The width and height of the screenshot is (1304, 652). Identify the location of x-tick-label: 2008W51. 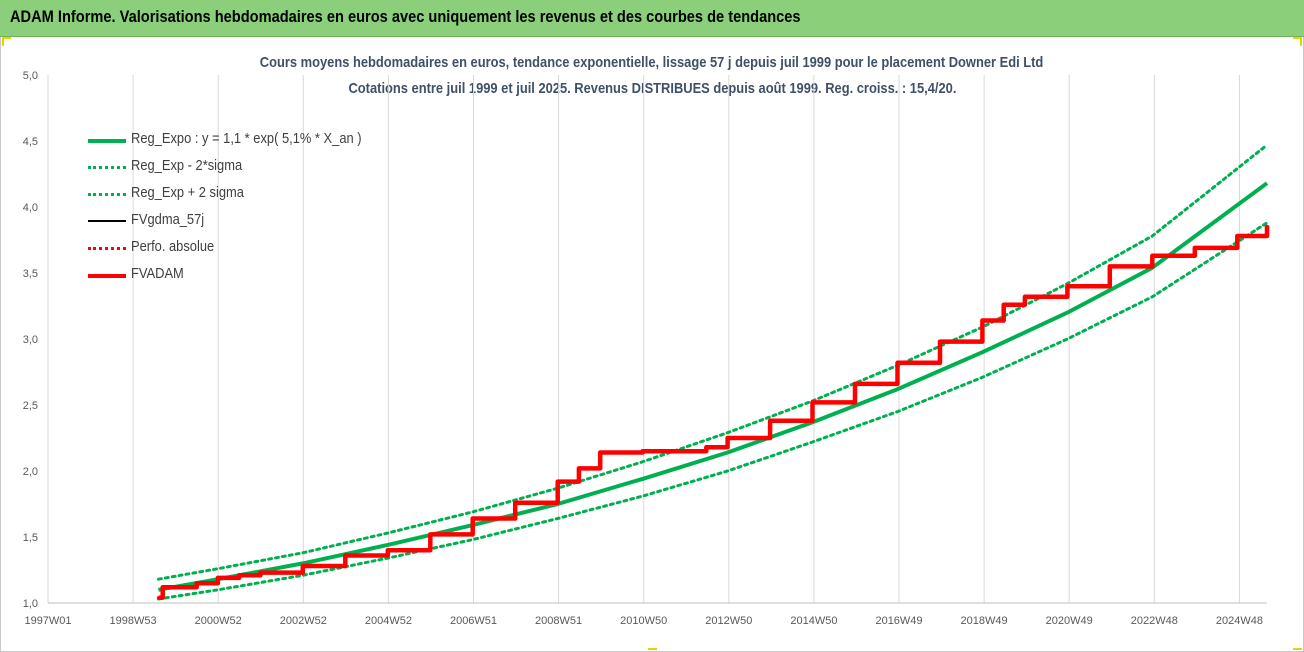
(558, 621).